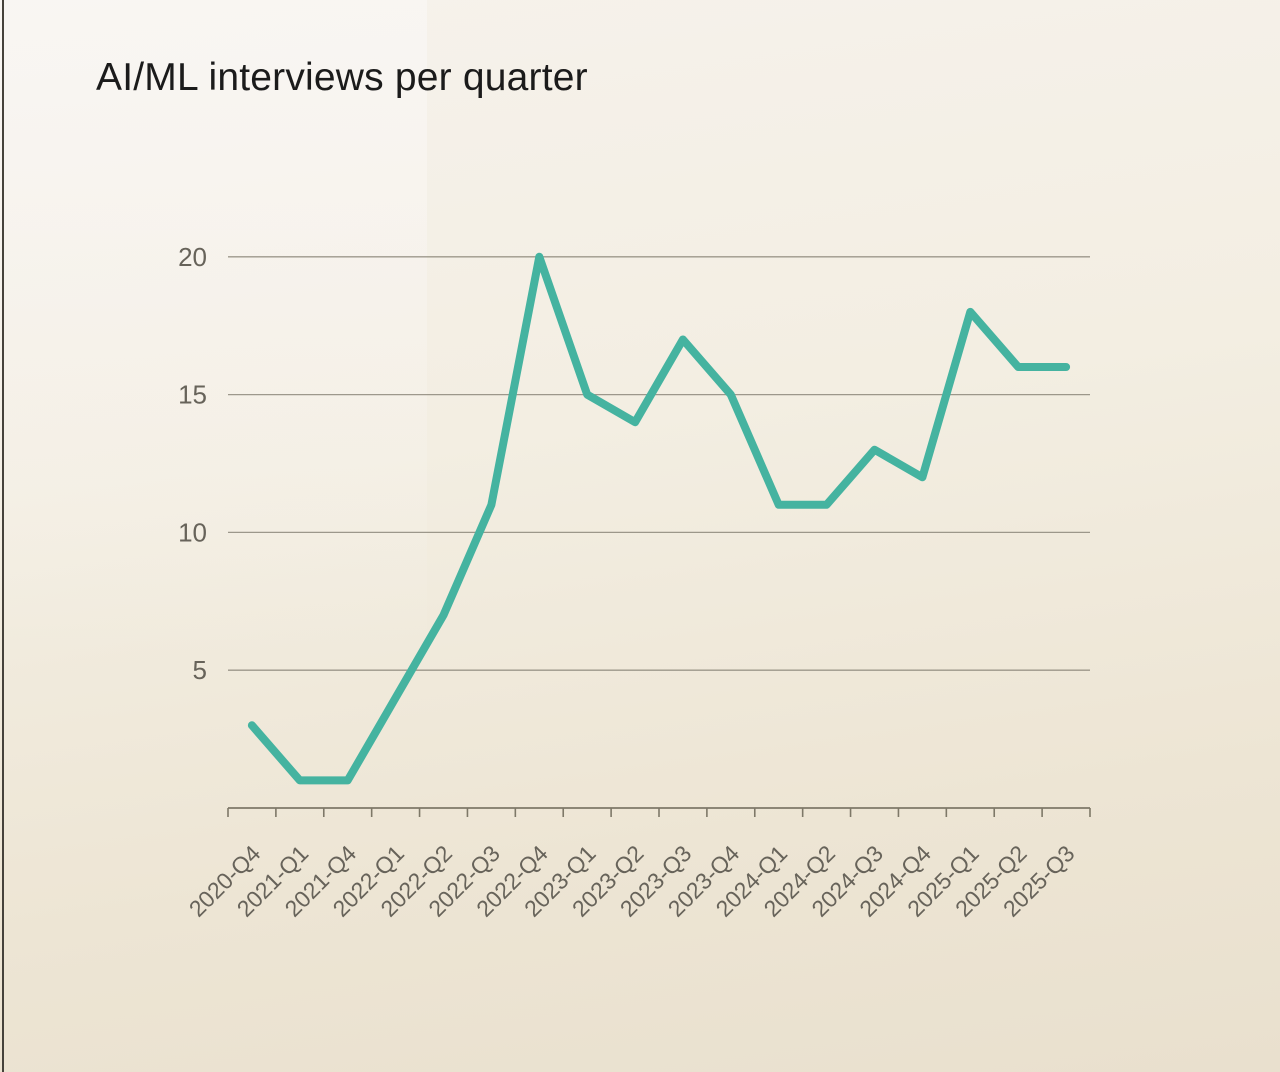  Describe the element at coordinates (3, 536) in the screenshot. I see `left-border-line` at that location.